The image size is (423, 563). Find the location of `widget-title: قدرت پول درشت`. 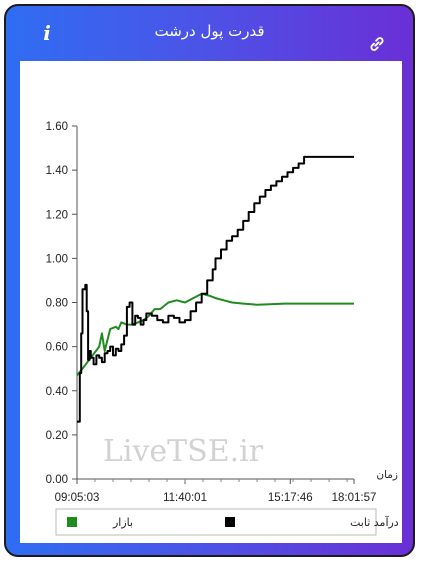

widget-title: قدرت پول درشت is located at coordinates (209, 31).